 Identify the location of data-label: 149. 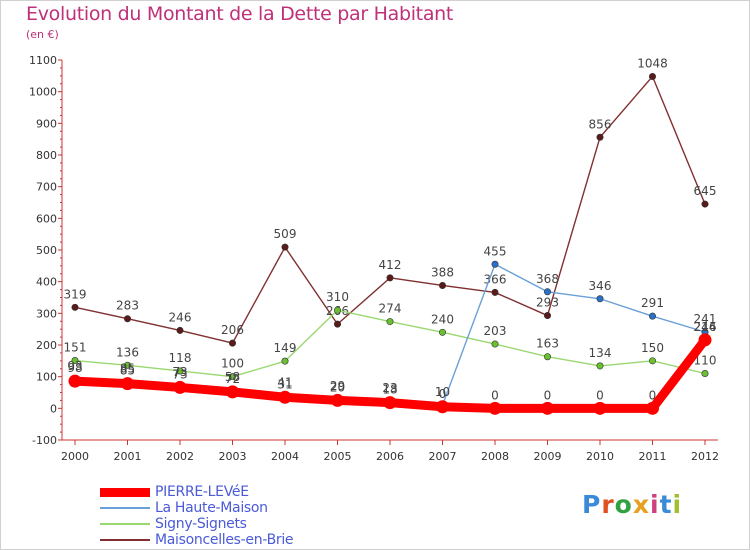
(285, 348).